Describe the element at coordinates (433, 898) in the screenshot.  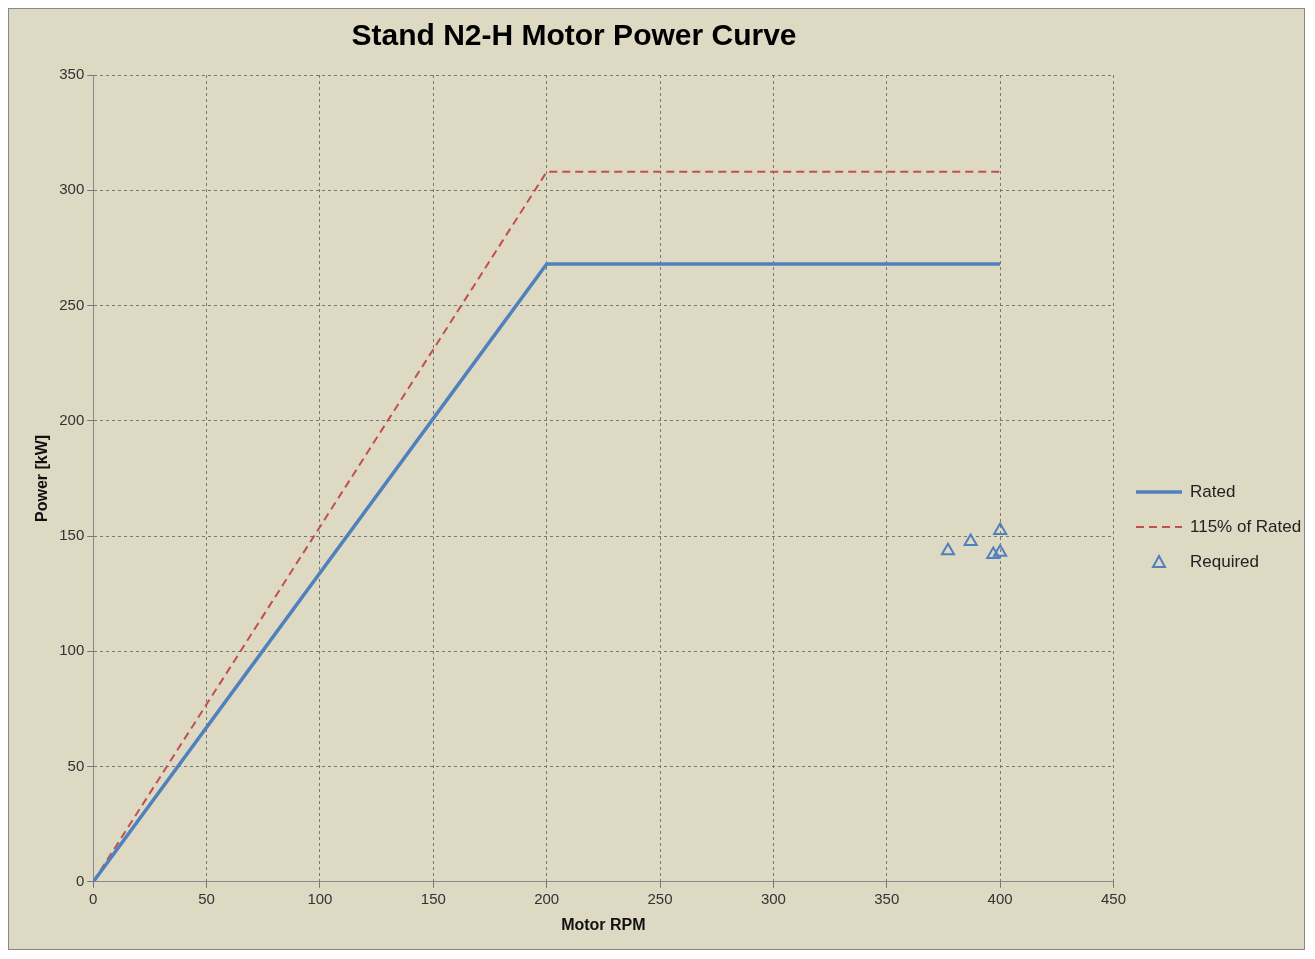
I see `x-tick-label: 150` at that location.